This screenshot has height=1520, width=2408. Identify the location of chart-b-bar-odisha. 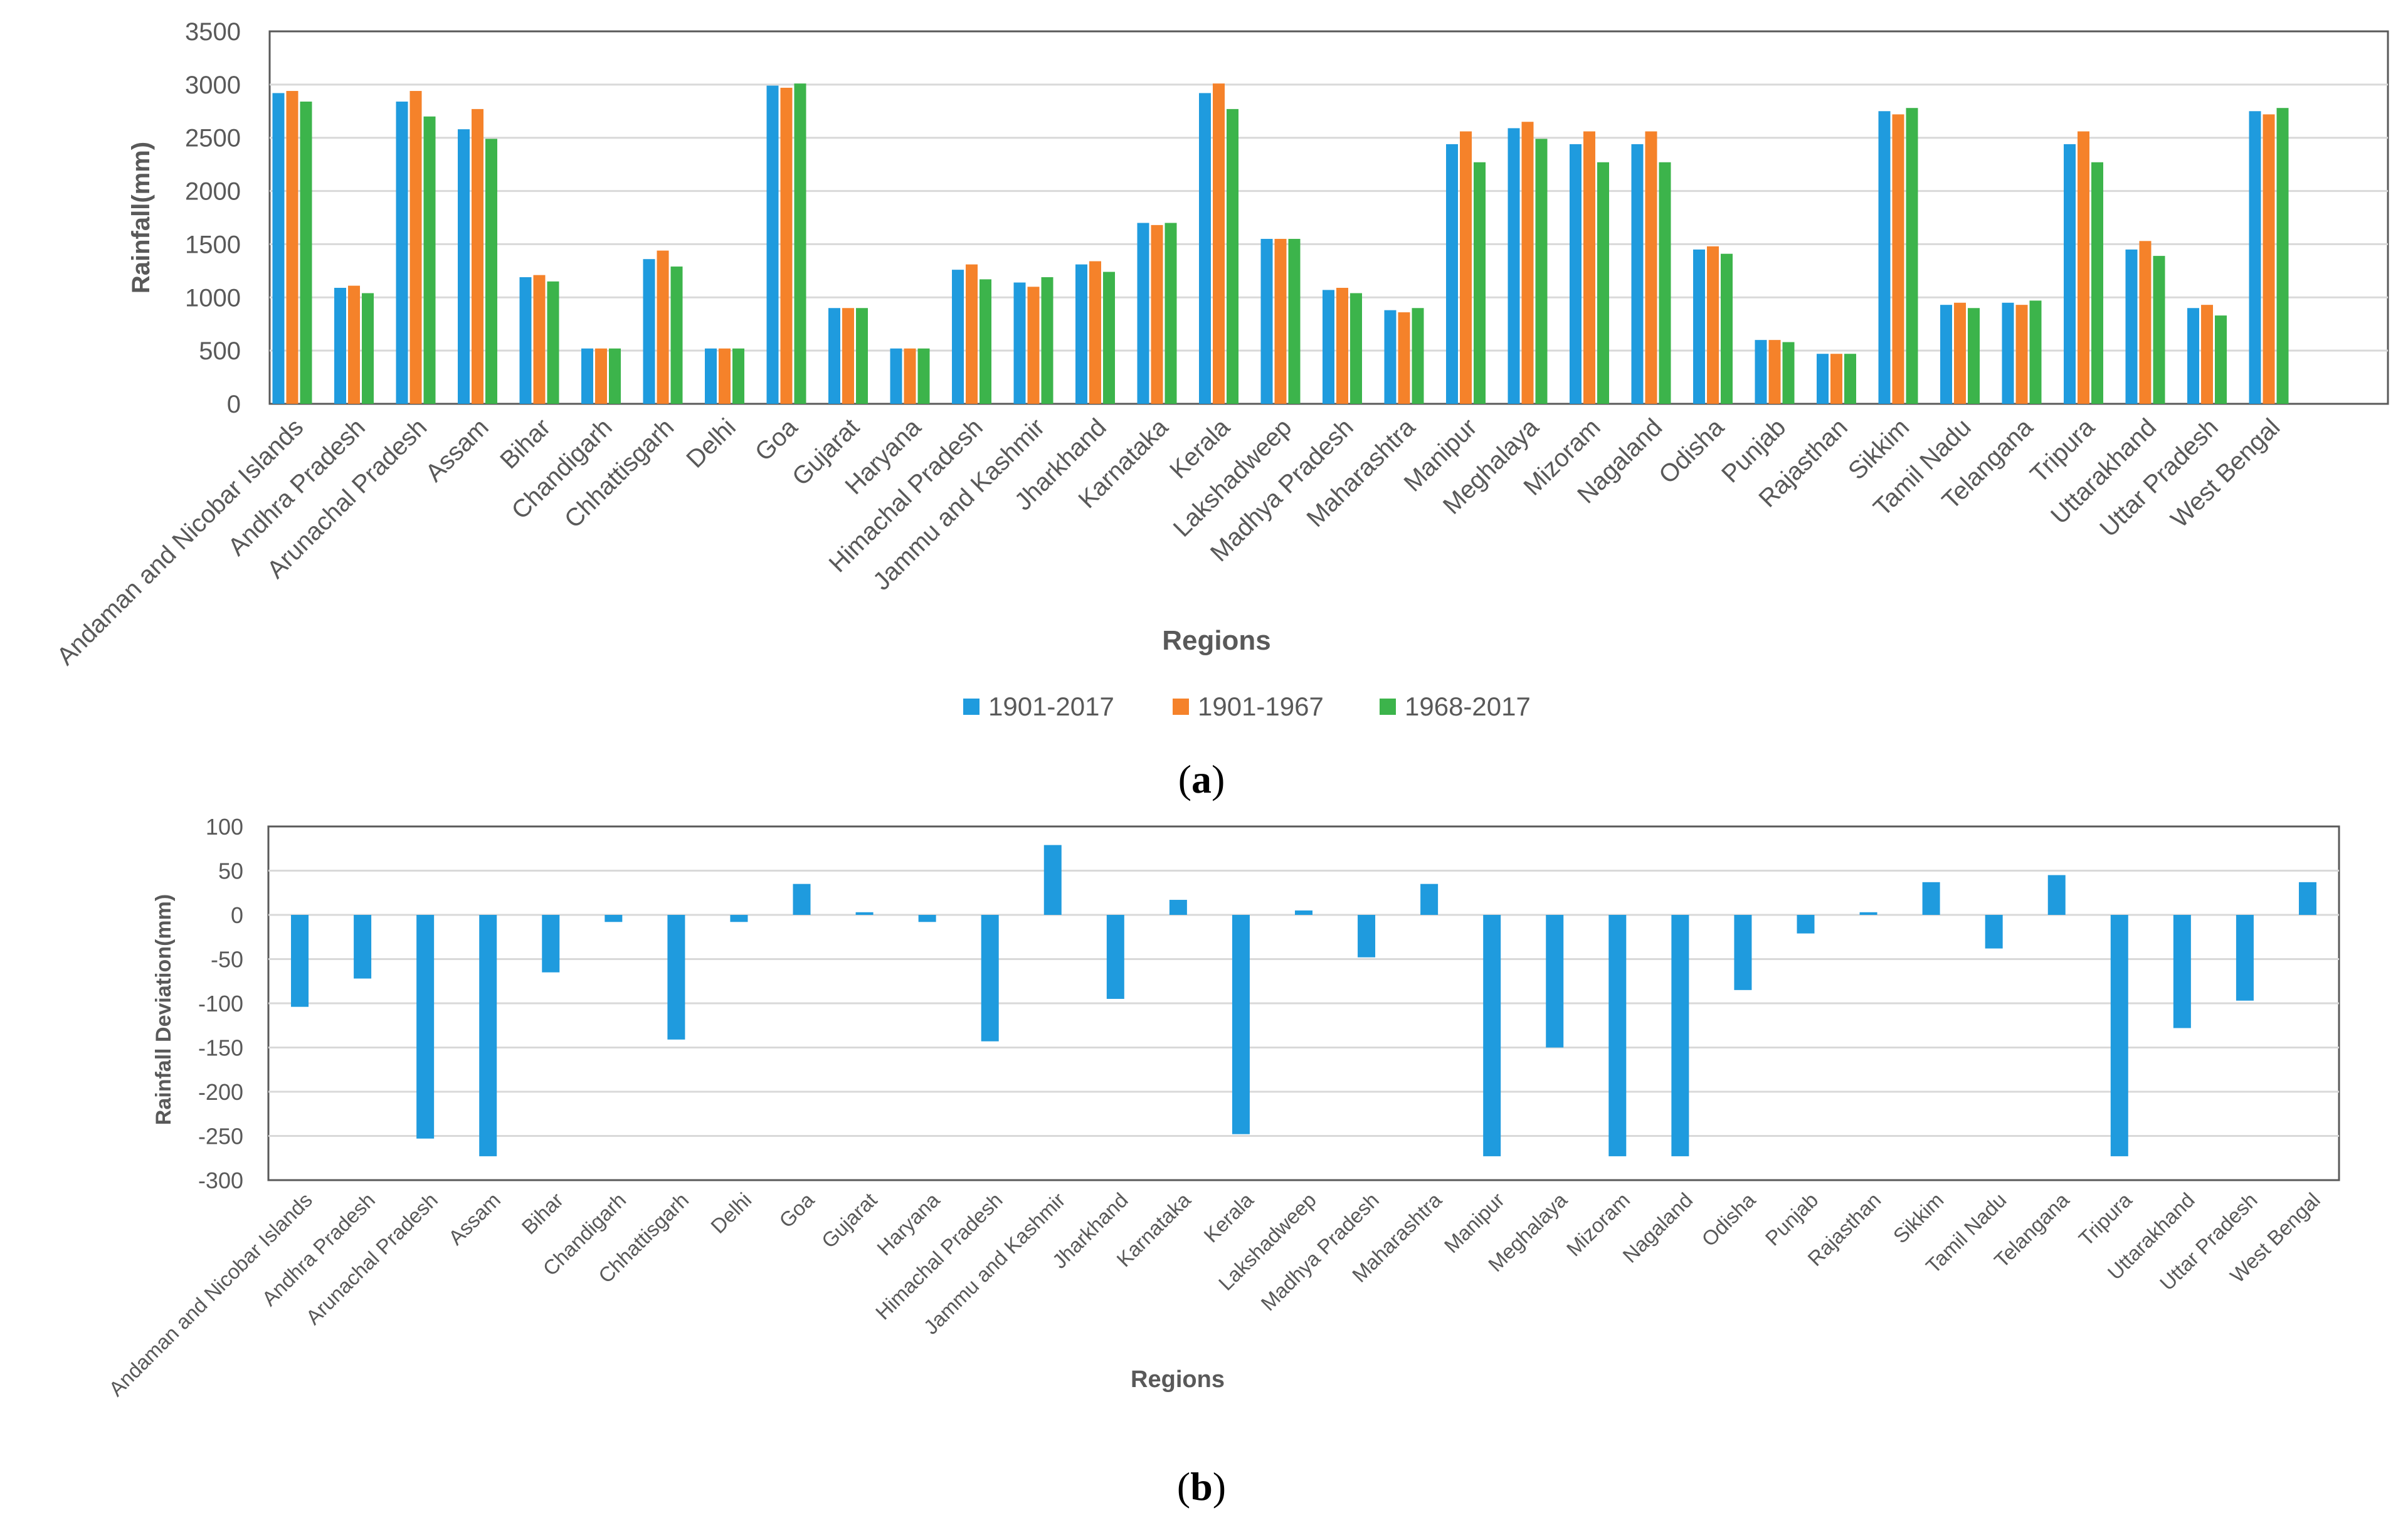
(1743, 952).